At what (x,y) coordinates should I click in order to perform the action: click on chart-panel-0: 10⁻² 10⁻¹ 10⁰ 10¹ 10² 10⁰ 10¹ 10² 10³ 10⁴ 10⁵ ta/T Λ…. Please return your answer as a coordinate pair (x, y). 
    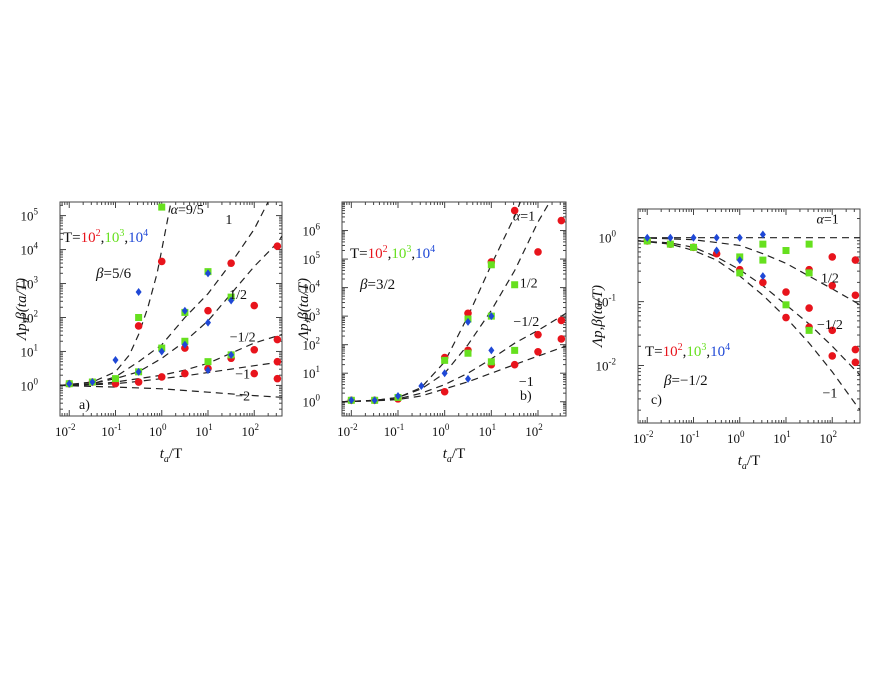
    Looking at the image, I should click on (148, 333).